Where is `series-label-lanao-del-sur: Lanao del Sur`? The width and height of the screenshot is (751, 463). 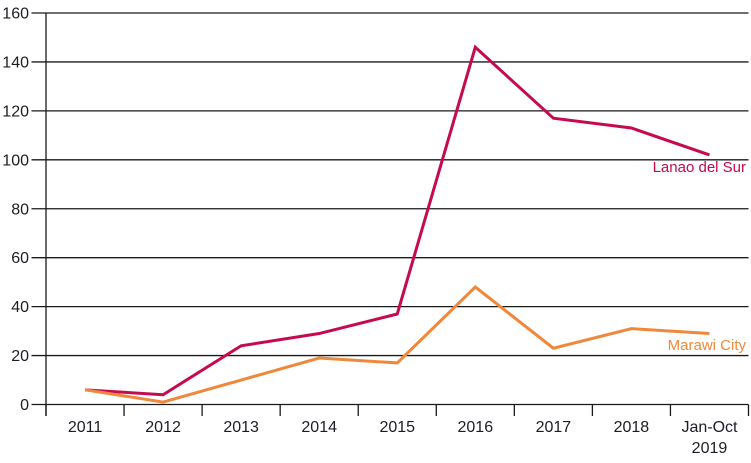 series-label-lanao-del-sur: Lanao del Sur is located at coordinates (699, 167).